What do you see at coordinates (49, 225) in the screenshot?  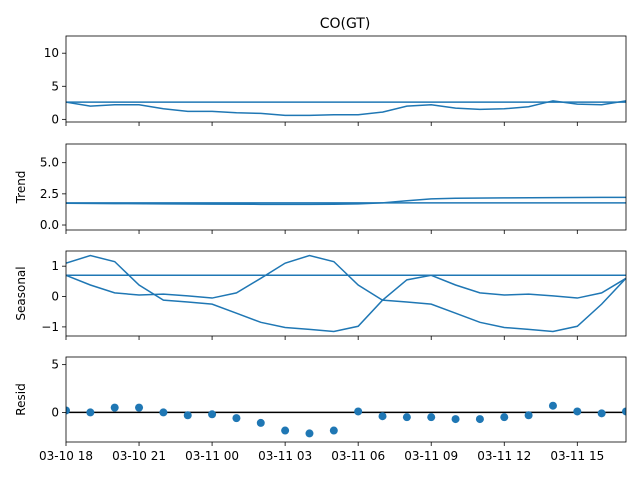 I see `trend-ytick-label: 0.0` at bounding box center [49, 225].